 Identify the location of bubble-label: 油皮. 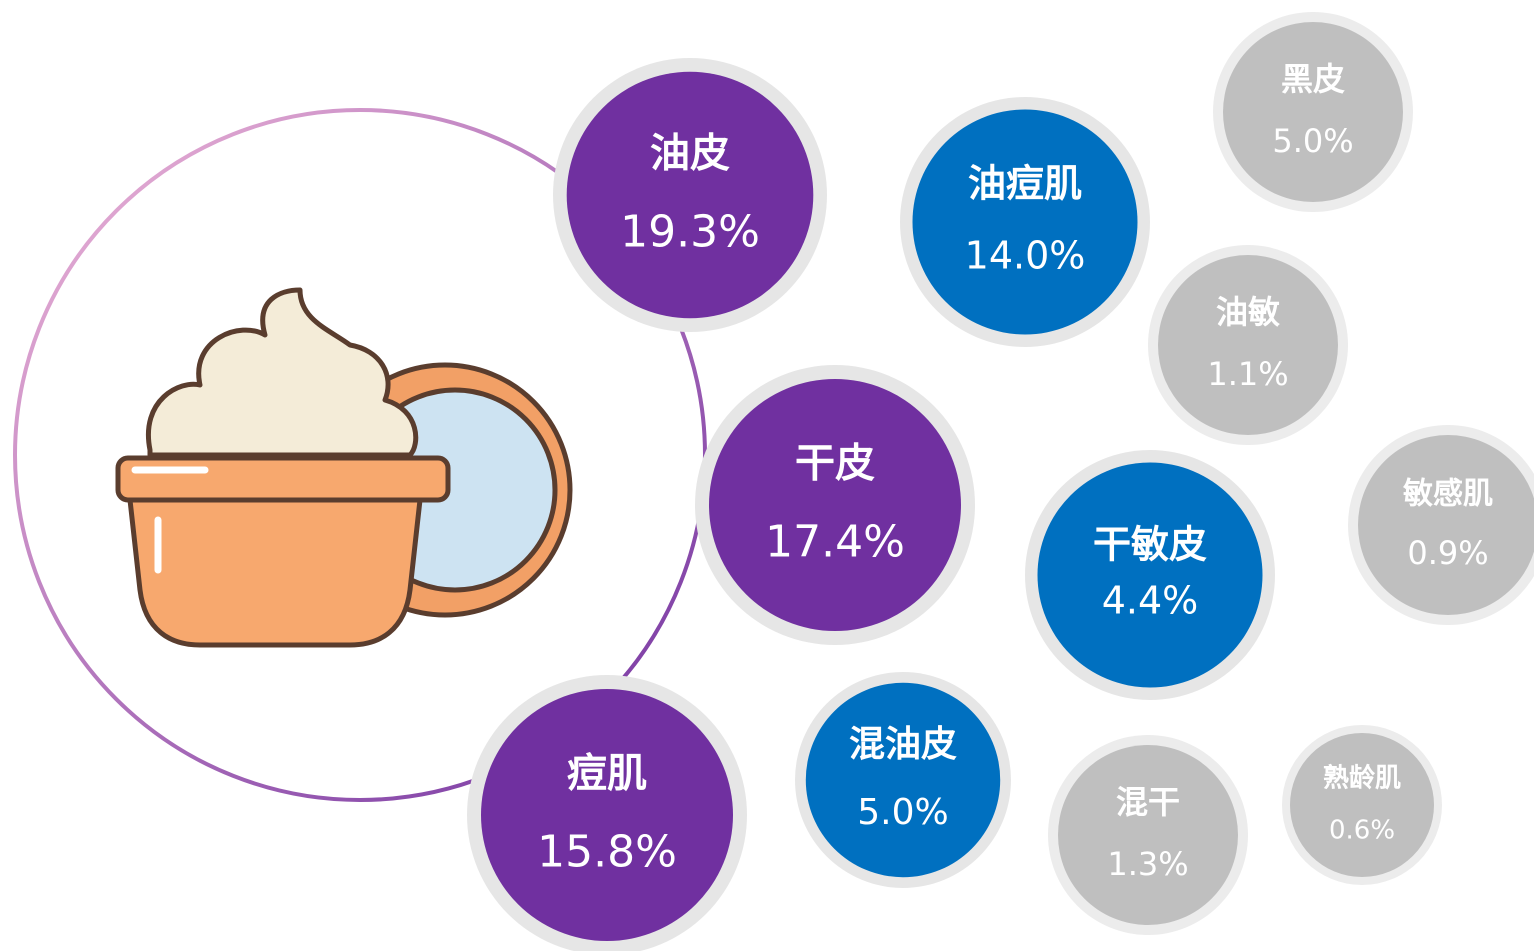
(690, 154).